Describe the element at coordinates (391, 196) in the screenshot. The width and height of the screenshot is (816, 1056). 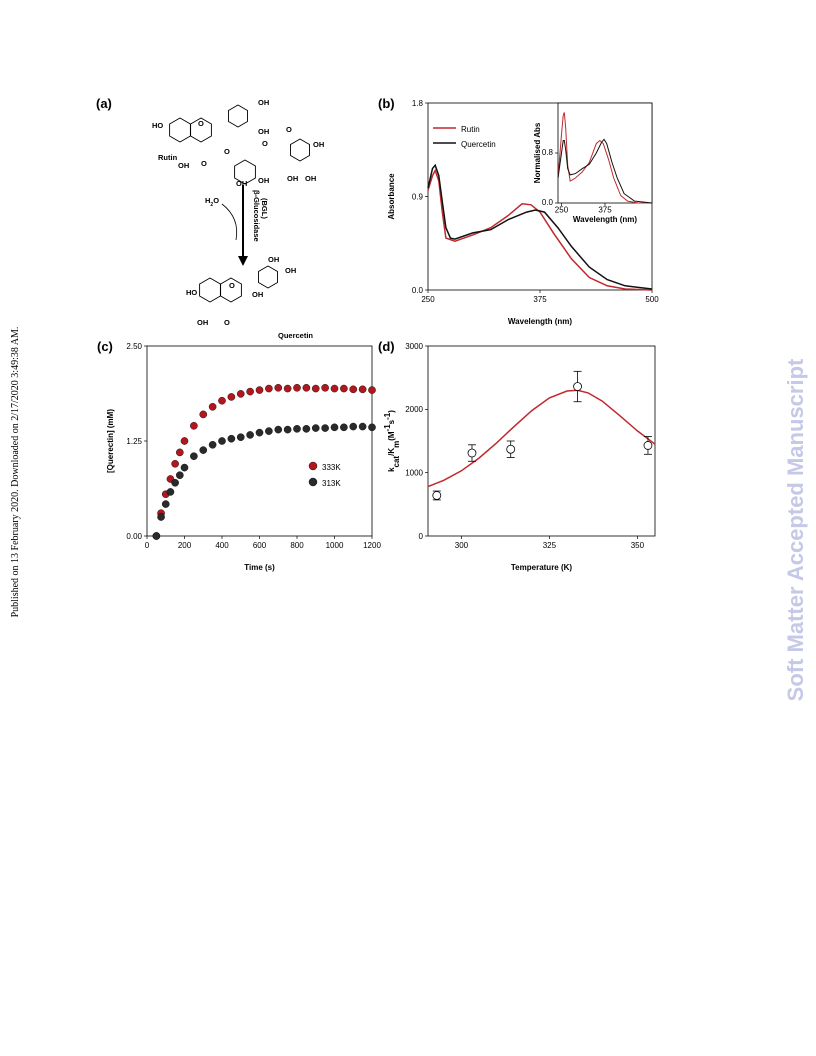
I see `y-axis-label: Absorbance` at that location.